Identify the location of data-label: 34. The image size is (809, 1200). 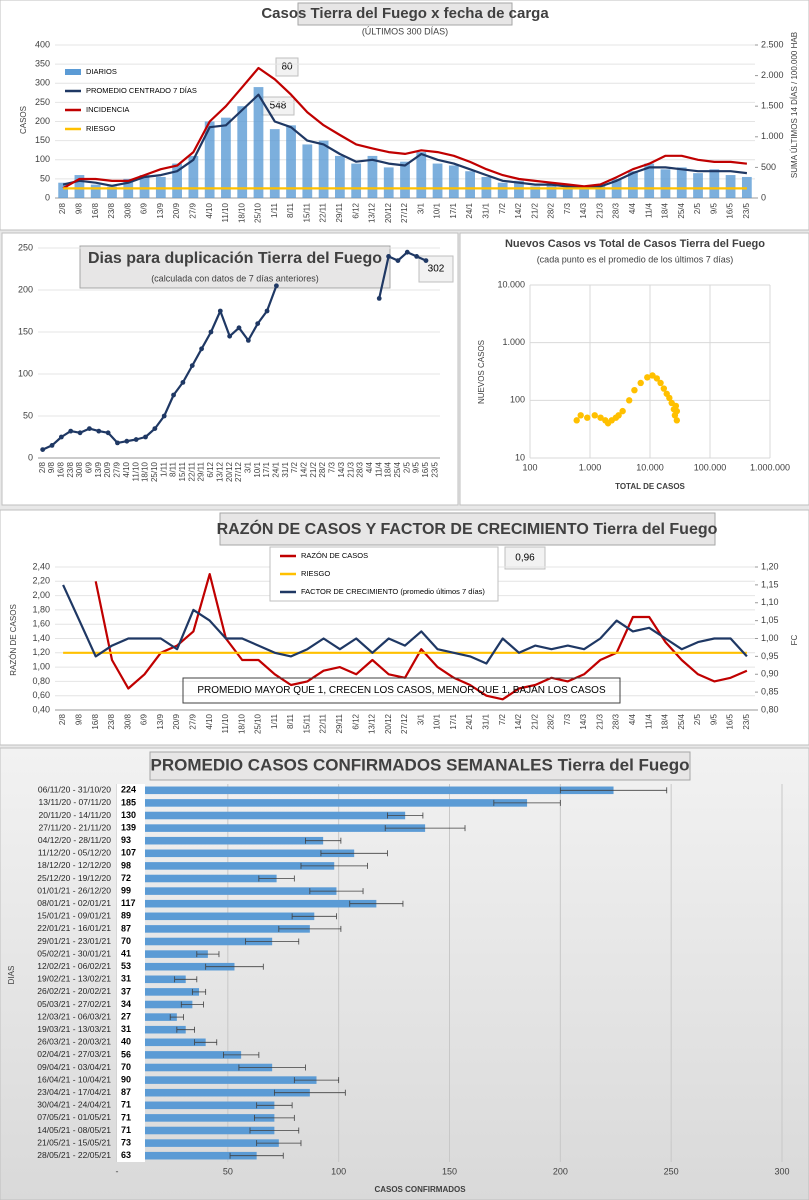
(126, 1004).